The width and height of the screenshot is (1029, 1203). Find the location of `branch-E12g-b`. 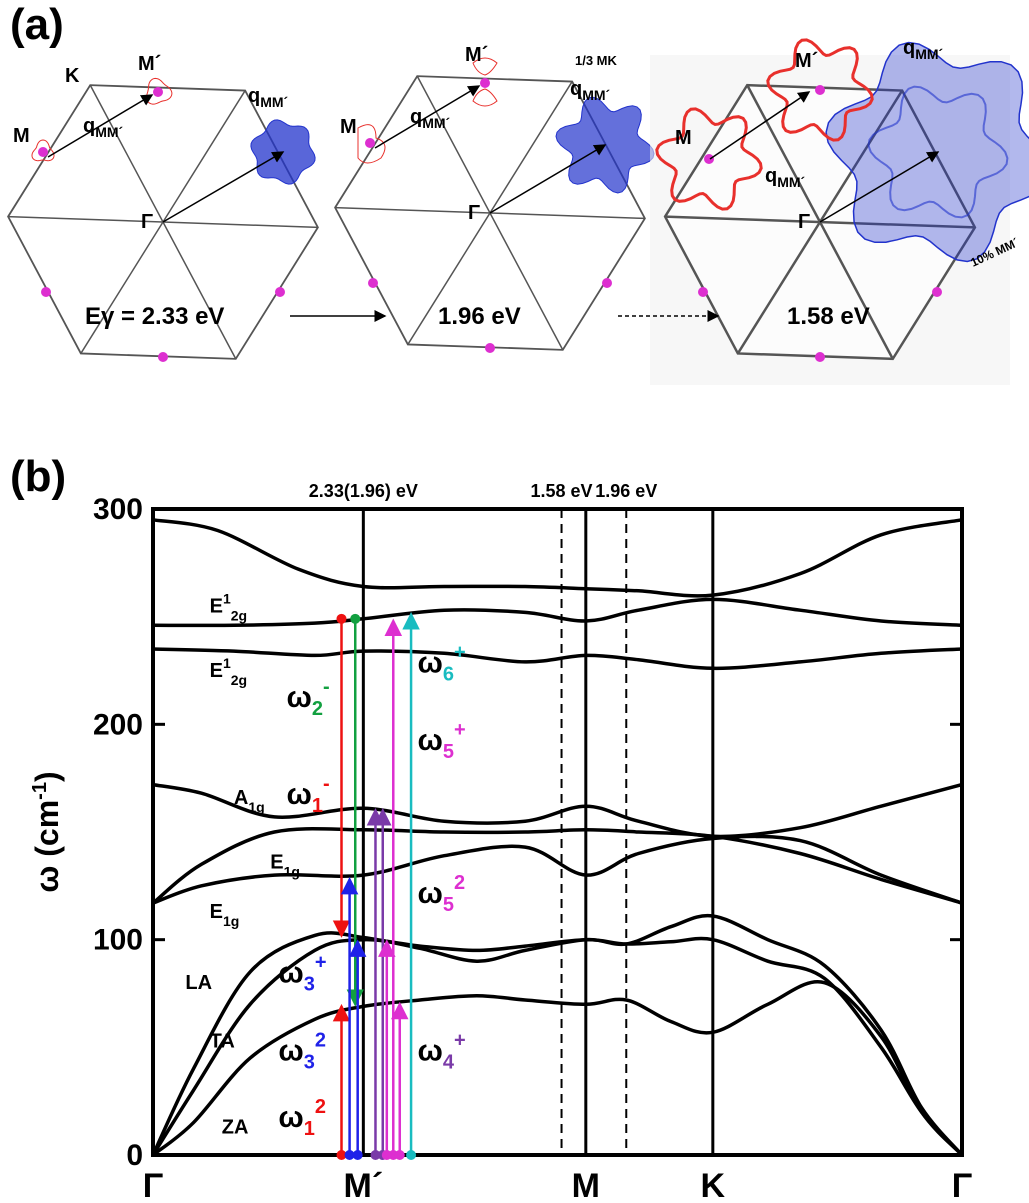

branch-E12g-b is located at coordinates (557, 612).